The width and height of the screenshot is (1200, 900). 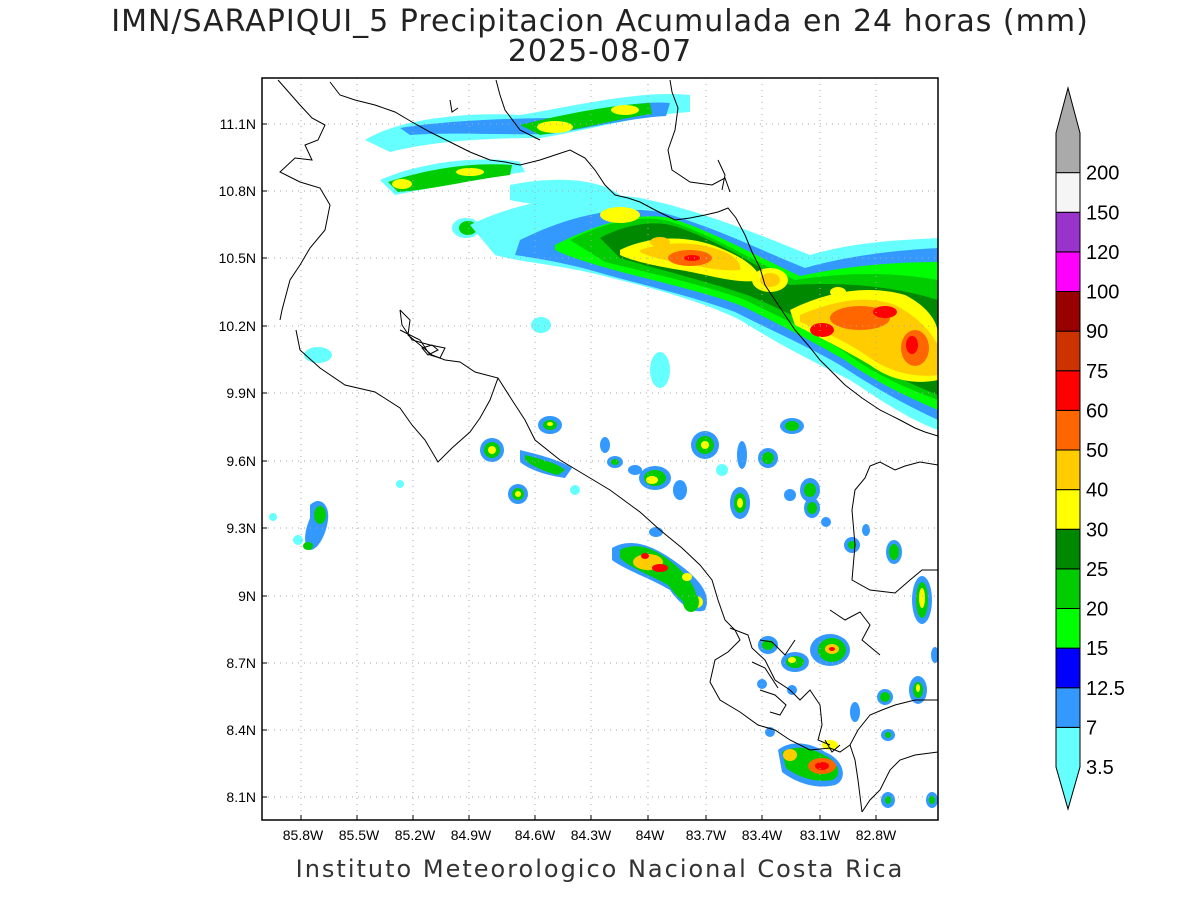 What do you see at coordinates (1102, 174) in the screenshot?
I see `colorbar-label: 200` at bounding box center [1102, 174].